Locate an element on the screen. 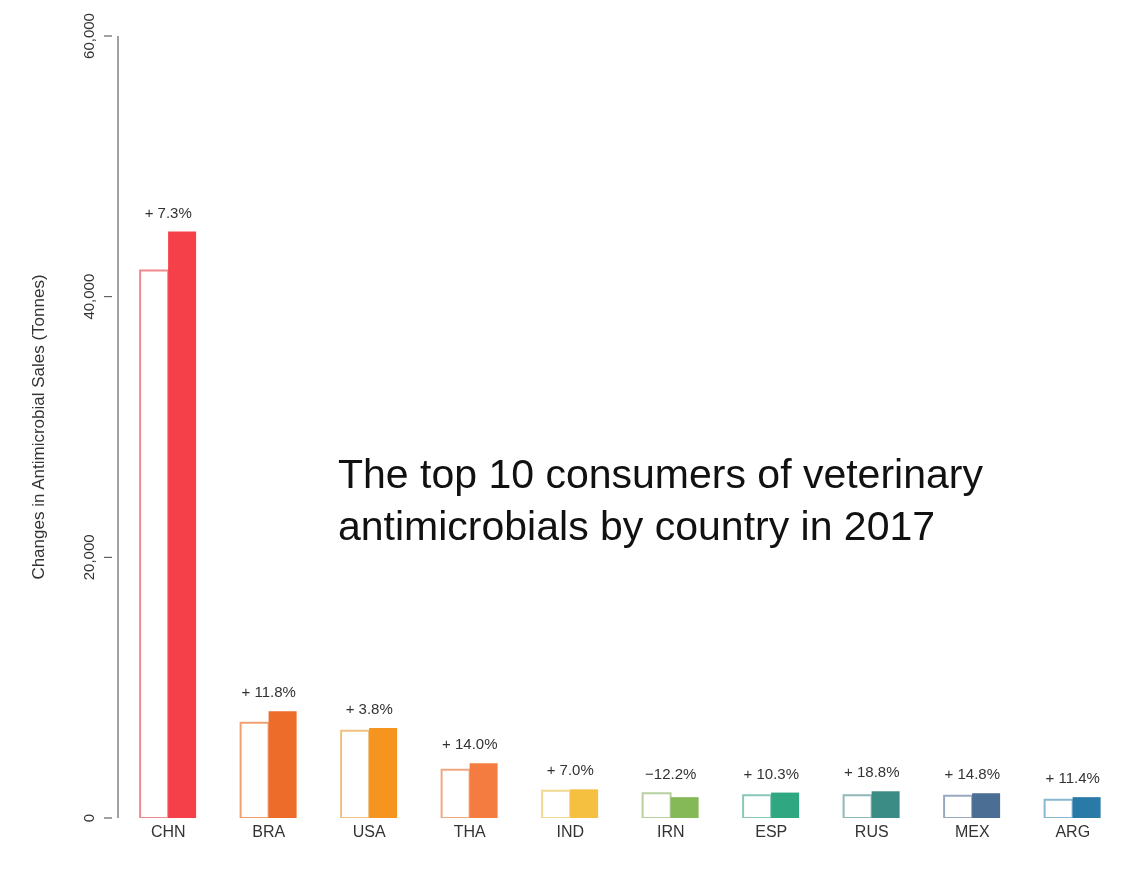 The height and width of the screenshot is (879, 1145). annotation: + 11.4% is located at coordinates (1072, 778).